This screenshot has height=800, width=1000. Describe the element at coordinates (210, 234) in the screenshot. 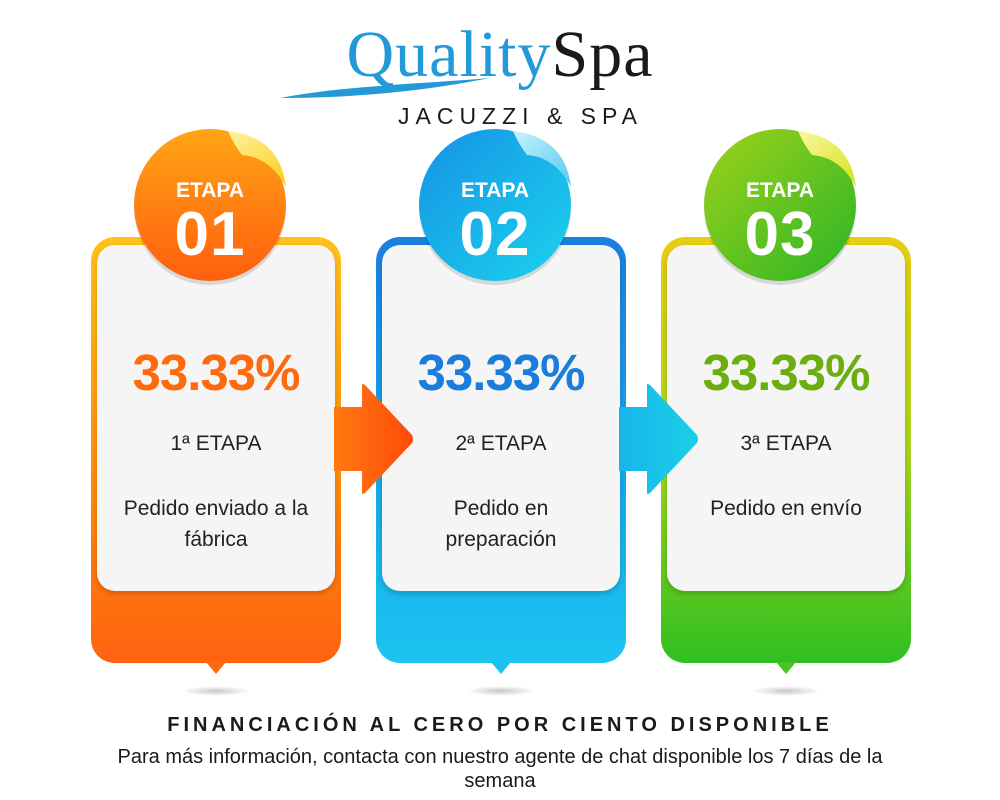

I see `badge-number: 01` at that location.